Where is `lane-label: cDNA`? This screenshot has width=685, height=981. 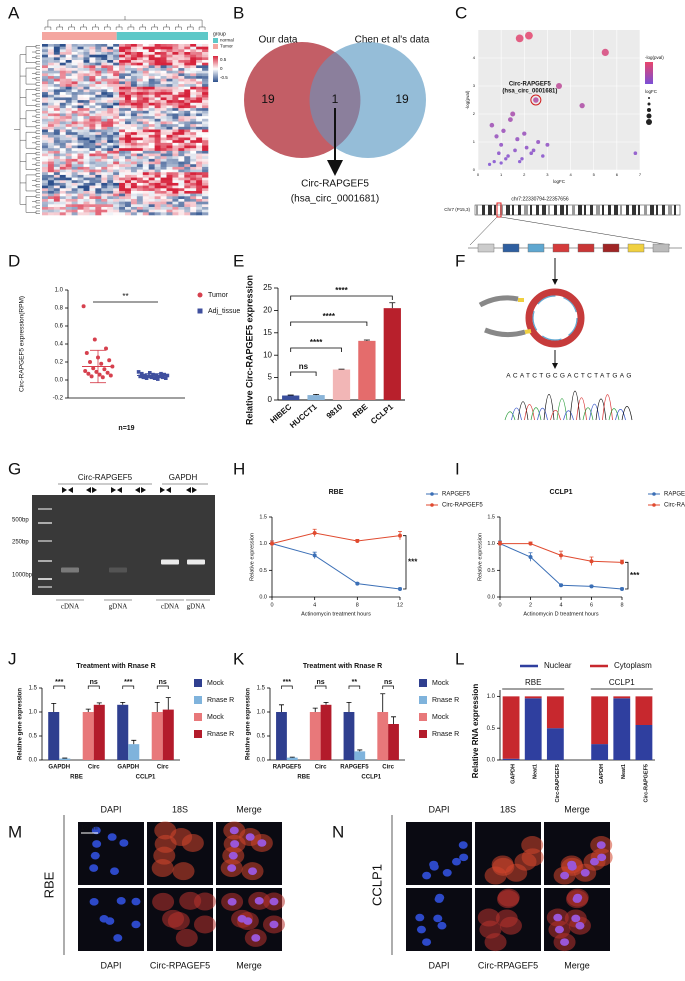
lane-label: cDNA is located at coordinates (170, 607).